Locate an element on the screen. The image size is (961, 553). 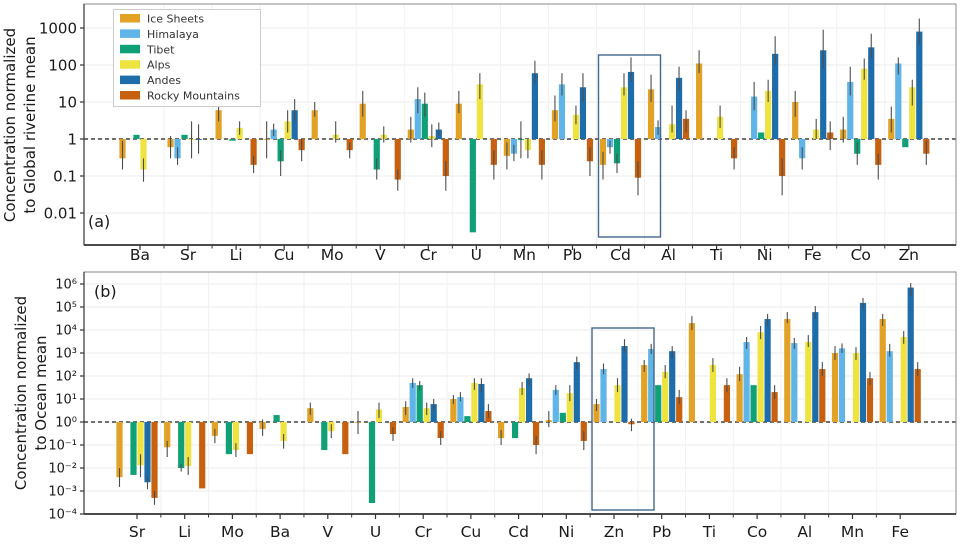
y-axis-title-line2: to Global riverine mean is located at coordinates (30, 124).